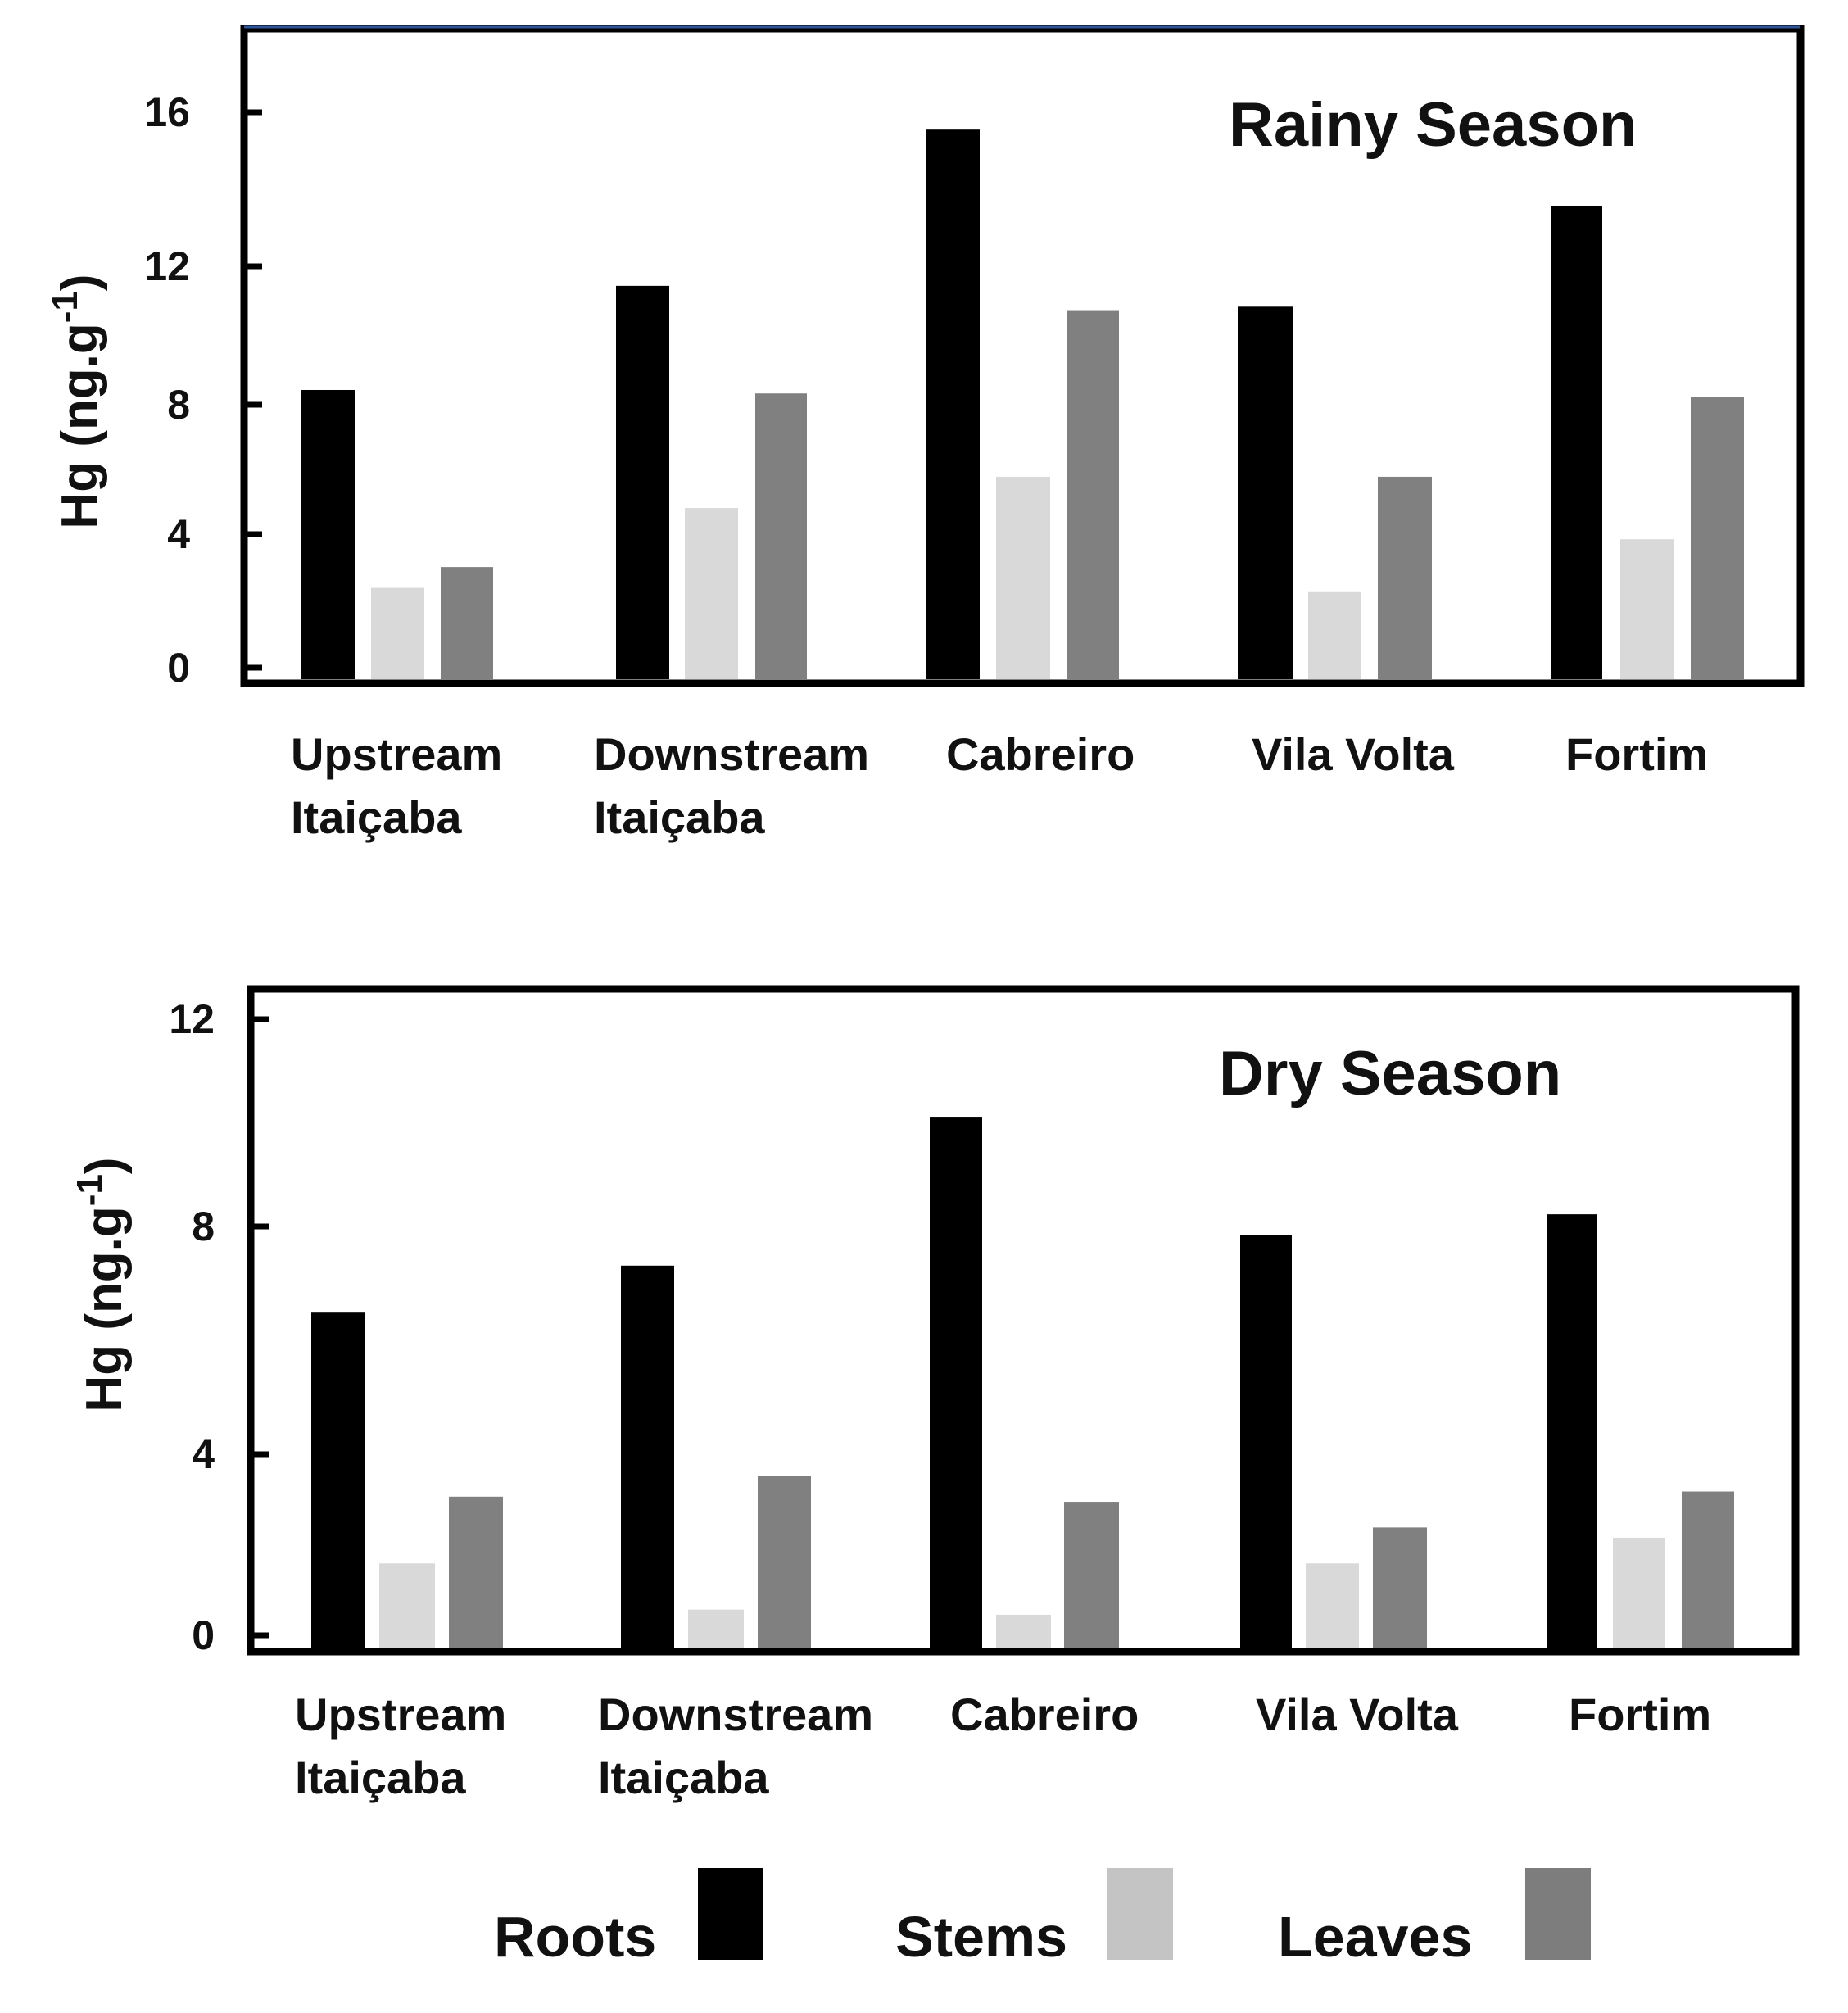 This screenshot has width=1848, height=2013. What do you see at coordinates (101, 1284) in the screenshot?
I see `dry-y-axis-title: Hg (ng.g-1)` at bounding box center [101, 1284].